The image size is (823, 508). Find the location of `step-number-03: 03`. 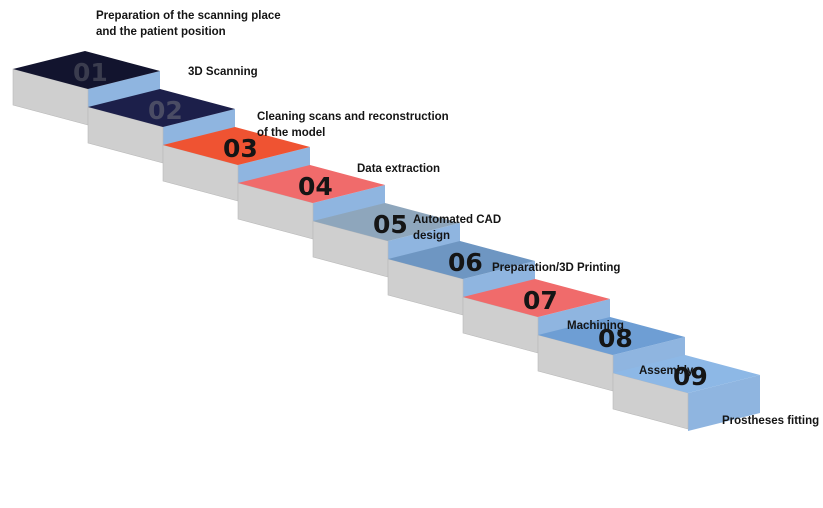

step-number-03: 03 is located at coordinates (240, 148).